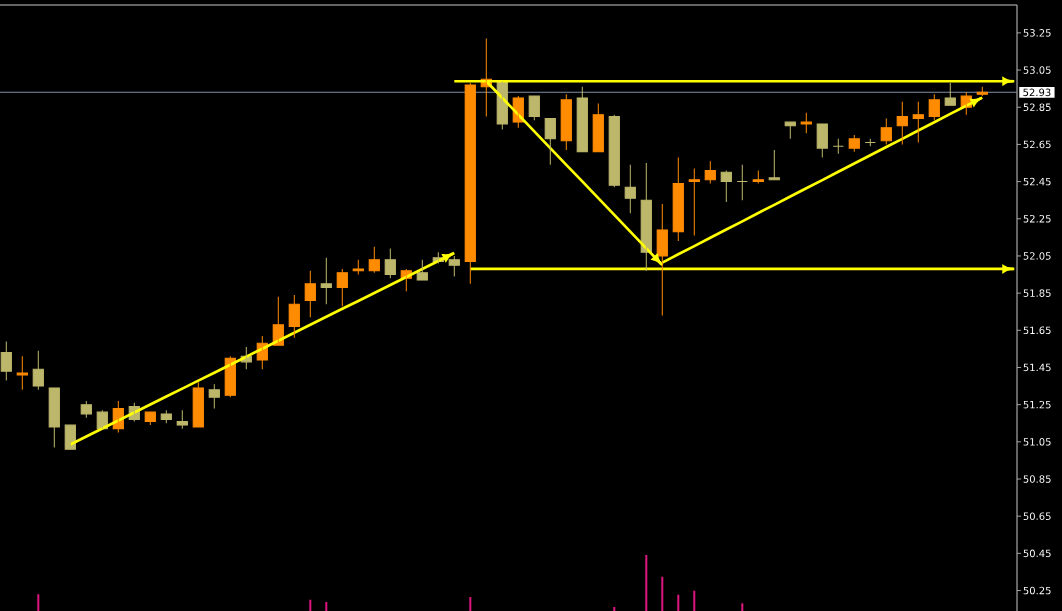 Image resolution: width=1062 pixels, height=611 pixels. What do you see at coordinates (1037, 404) in the screenshot?
I see `y-tick-label: 51.25` at bounding box center [1037, 404].